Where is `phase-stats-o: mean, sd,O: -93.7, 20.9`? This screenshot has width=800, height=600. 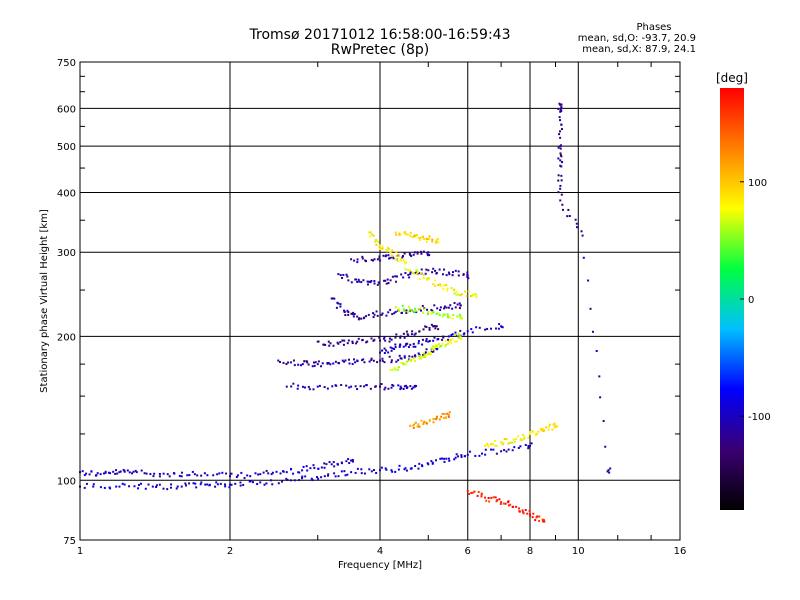
phase-stats-o: mean, sd,O: -93.7, 20.9 is located at coordinates (636, 38).